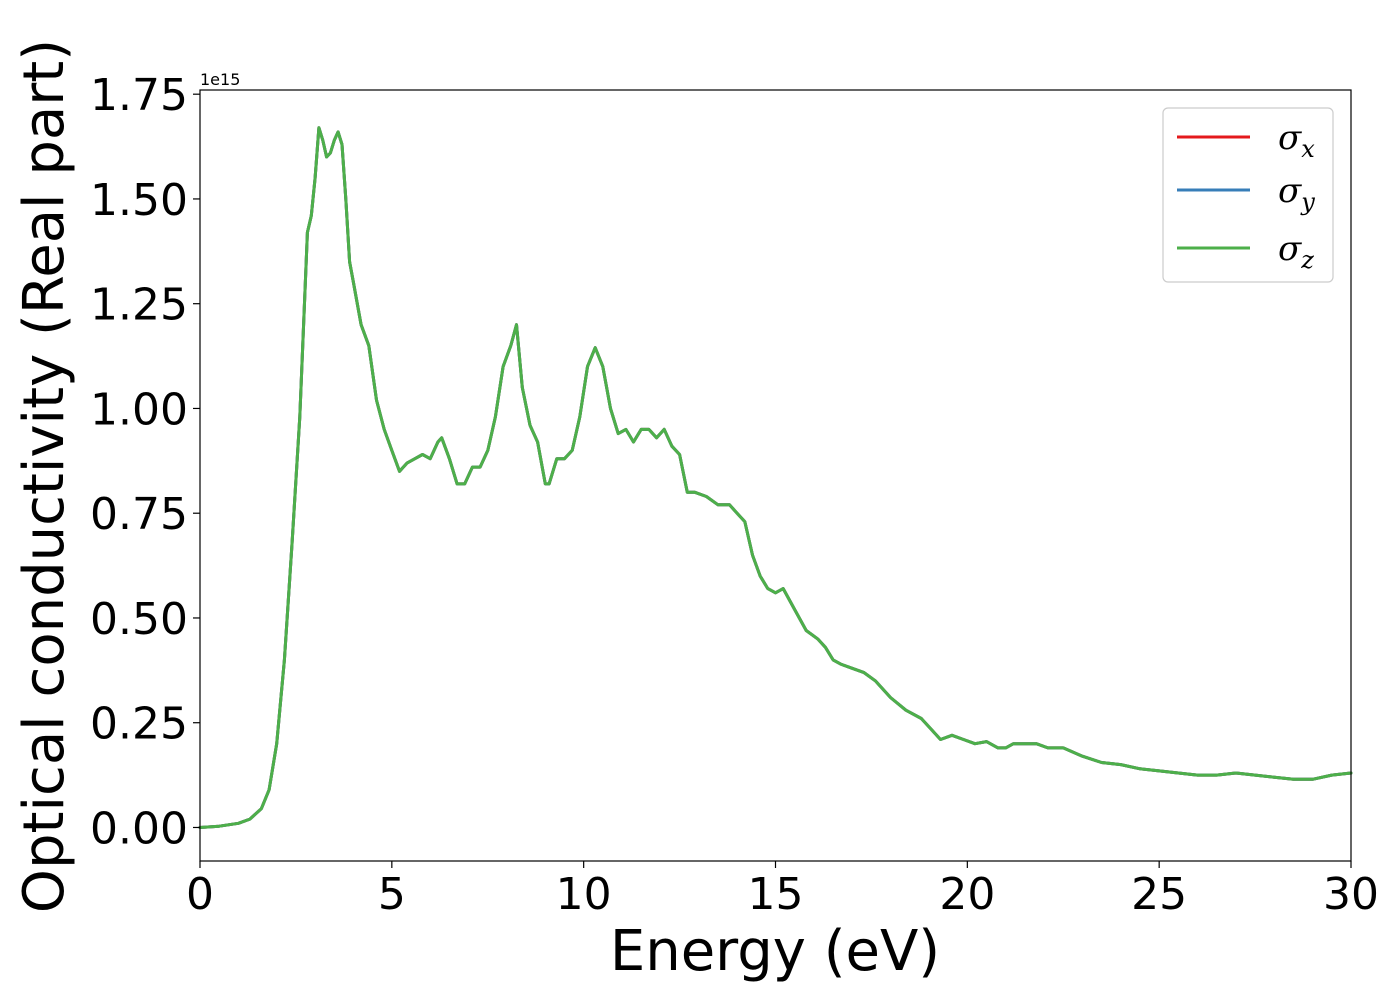 Image resolution: width=1400 pixels, height=1000 pixels. Describe the element at coordinates (139, 200) in the screenshot. I see `y-tick-label: 1.50` at that location.